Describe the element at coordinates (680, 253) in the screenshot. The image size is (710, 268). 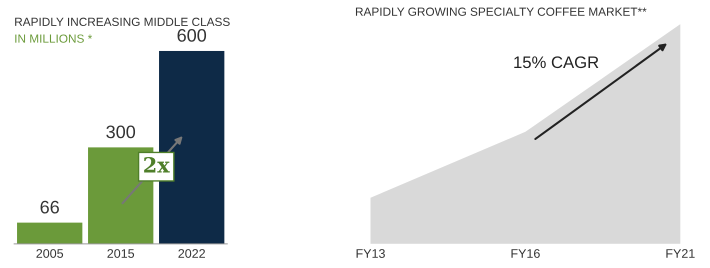
I see `x-tick-label: FY21` at that location.